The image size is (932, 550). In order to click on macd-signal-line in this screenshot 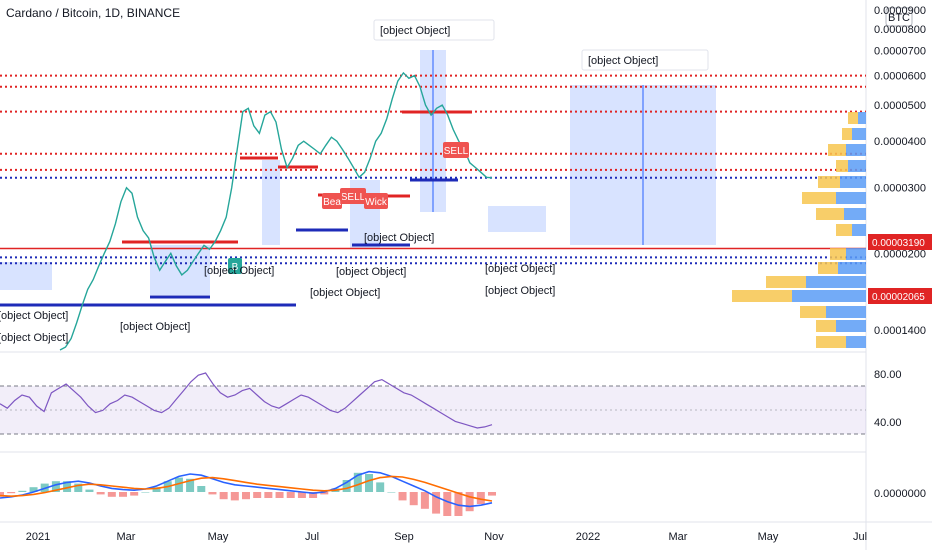, I will do `click(246, 488)`.